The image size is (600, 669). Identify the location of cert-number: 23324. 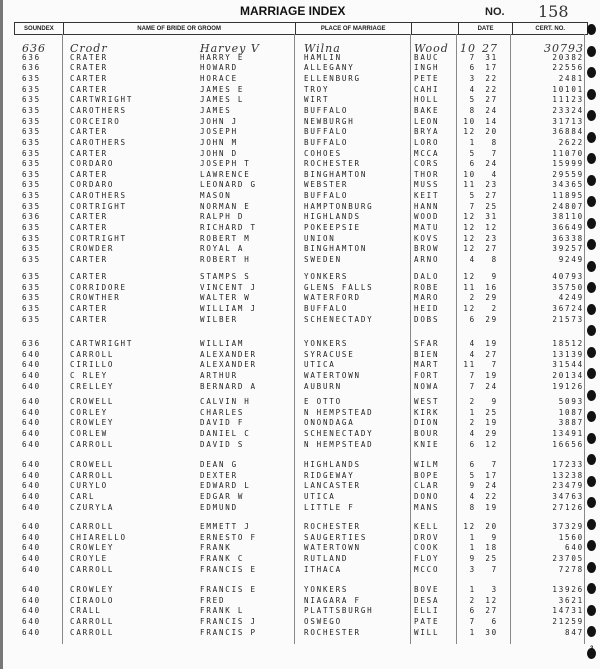
(568, 110).